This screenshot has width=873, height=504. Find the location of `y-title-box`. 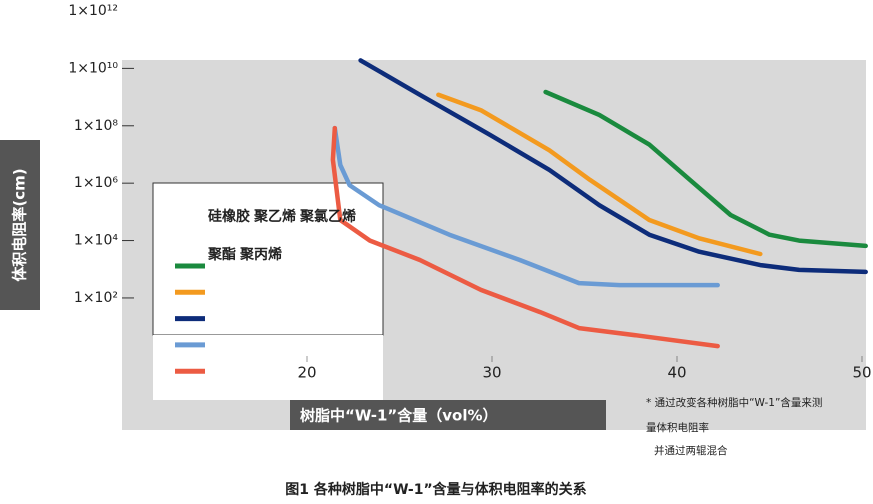

y-title-box is located at coordinates (20, 225).